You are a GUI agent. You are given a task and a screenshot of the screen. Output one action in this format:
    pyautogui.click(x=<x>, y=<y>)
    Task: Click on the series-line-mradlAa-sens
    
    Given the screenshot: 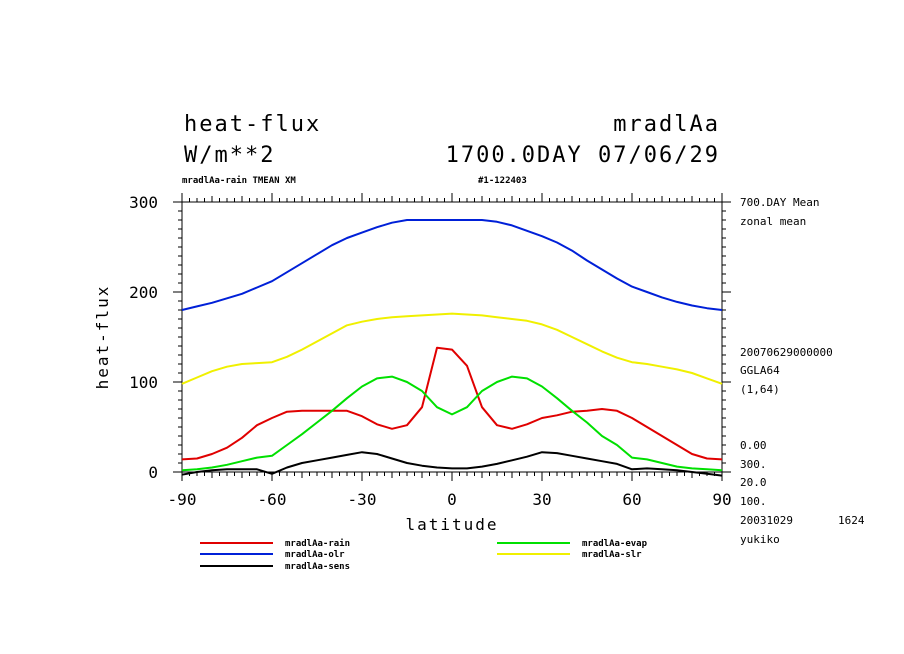 What is the action you would take?
    pyautogui.click(x=452, y=464)
    